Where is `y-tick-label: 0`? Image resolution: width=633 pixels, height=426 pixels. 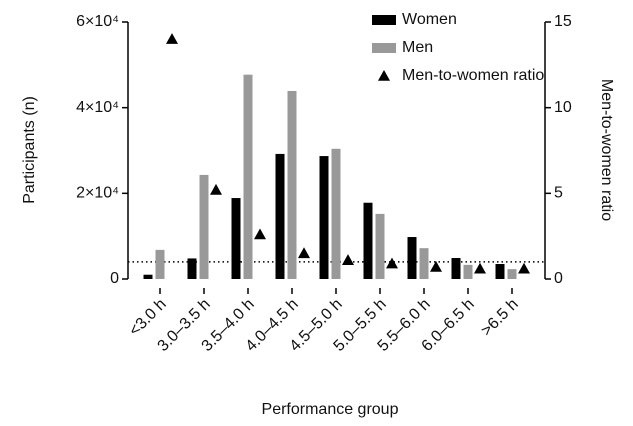
y-tick-label: 0 is located at coordinates (114, 278).